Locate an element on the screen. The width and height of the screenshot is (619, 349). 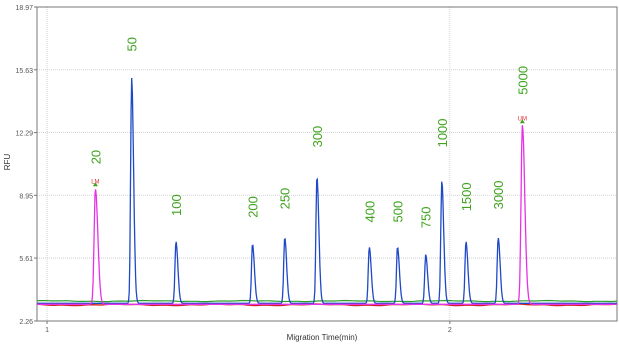
y-tick-label: 12.29 is located at coordinates (24, 134).